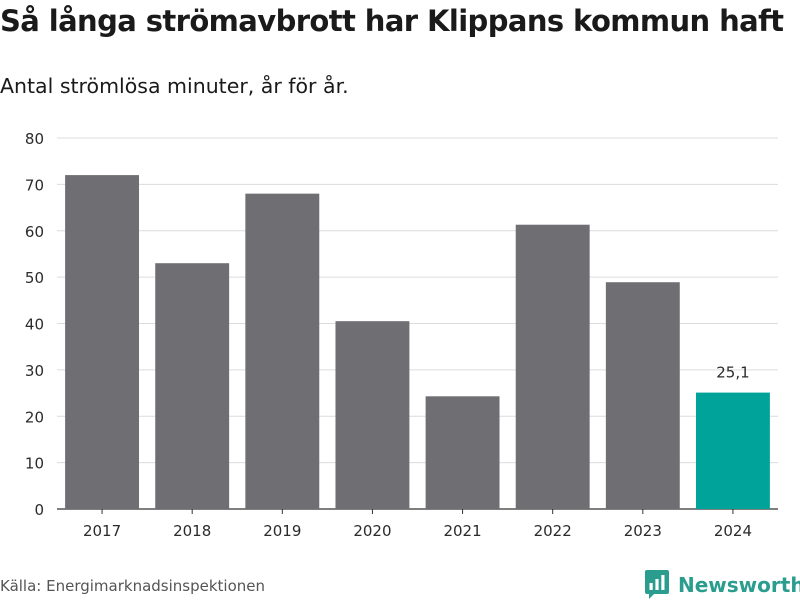 This screenshot has height=601, width=800. What do you see at coordinates (133, 586) in the screenshot?
I see `source-note: Källa: Energimarknadsinspektionen` at bounding box center [133, 586].